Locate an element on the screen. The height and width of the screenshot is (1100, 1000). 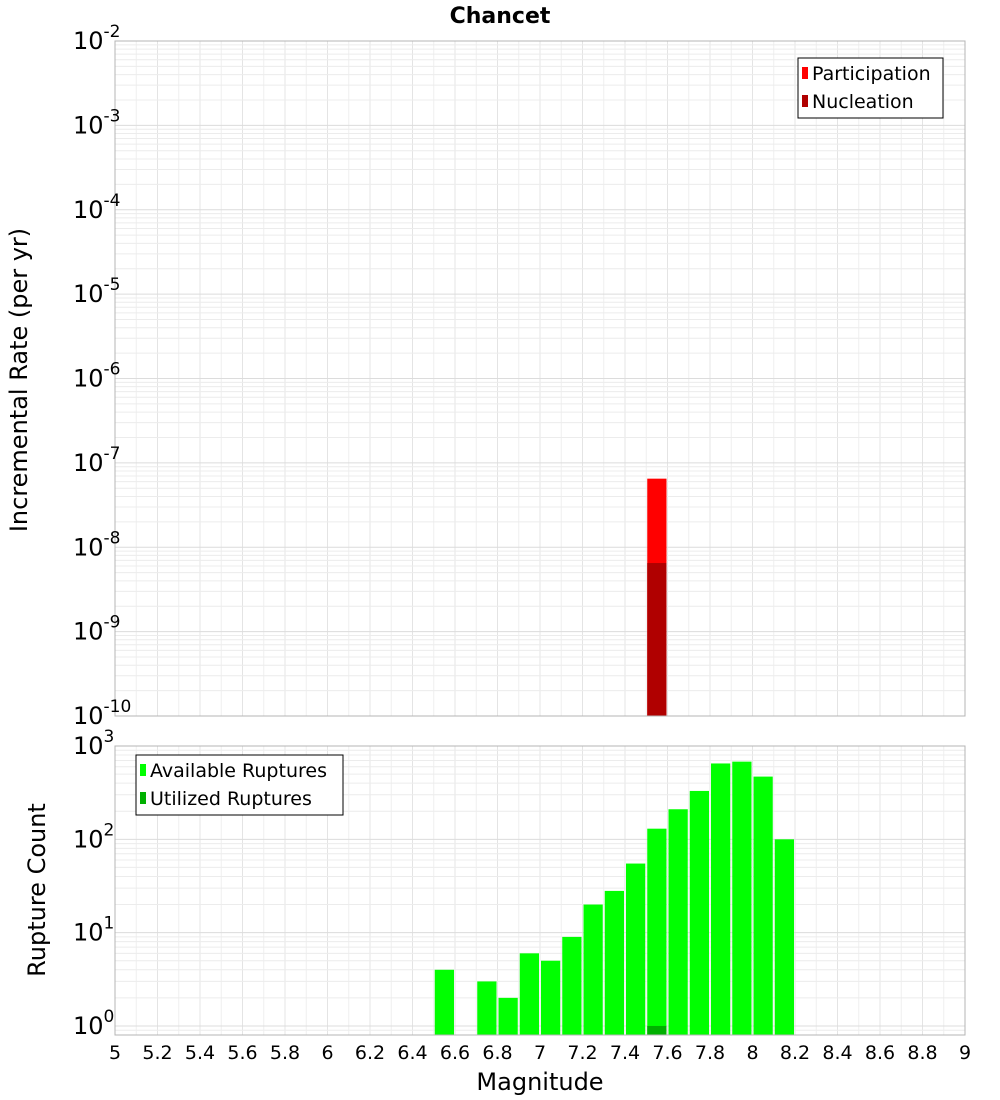
bar-nucleation is located at coordinates (657, 639).